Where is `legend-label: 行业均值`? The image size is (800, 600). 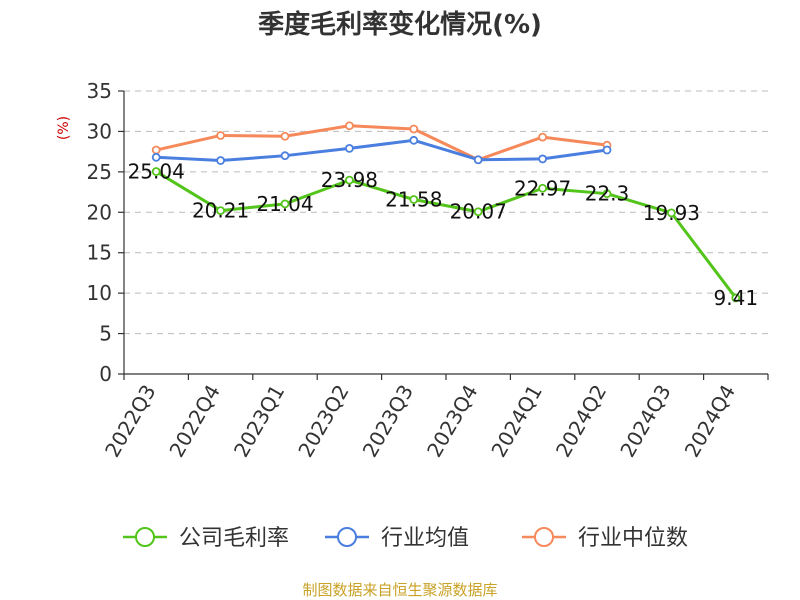 legend-label: 行业均值 is located at coordinates (425, 538).